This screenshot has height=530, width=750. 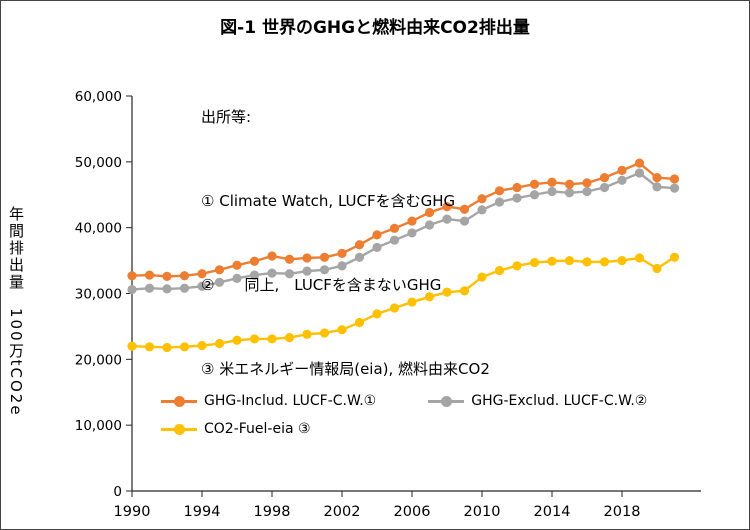 I want to click on legend-item-co2-fuel: CO2-Fuel-eia ③, so click(x=236, y=429).